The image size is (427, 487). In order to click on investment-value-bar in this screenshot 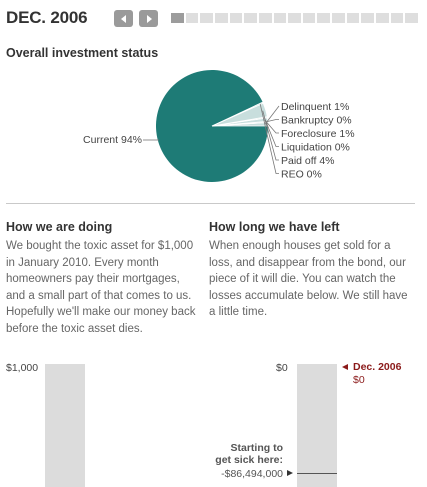, I will do `click(65, 425)`.